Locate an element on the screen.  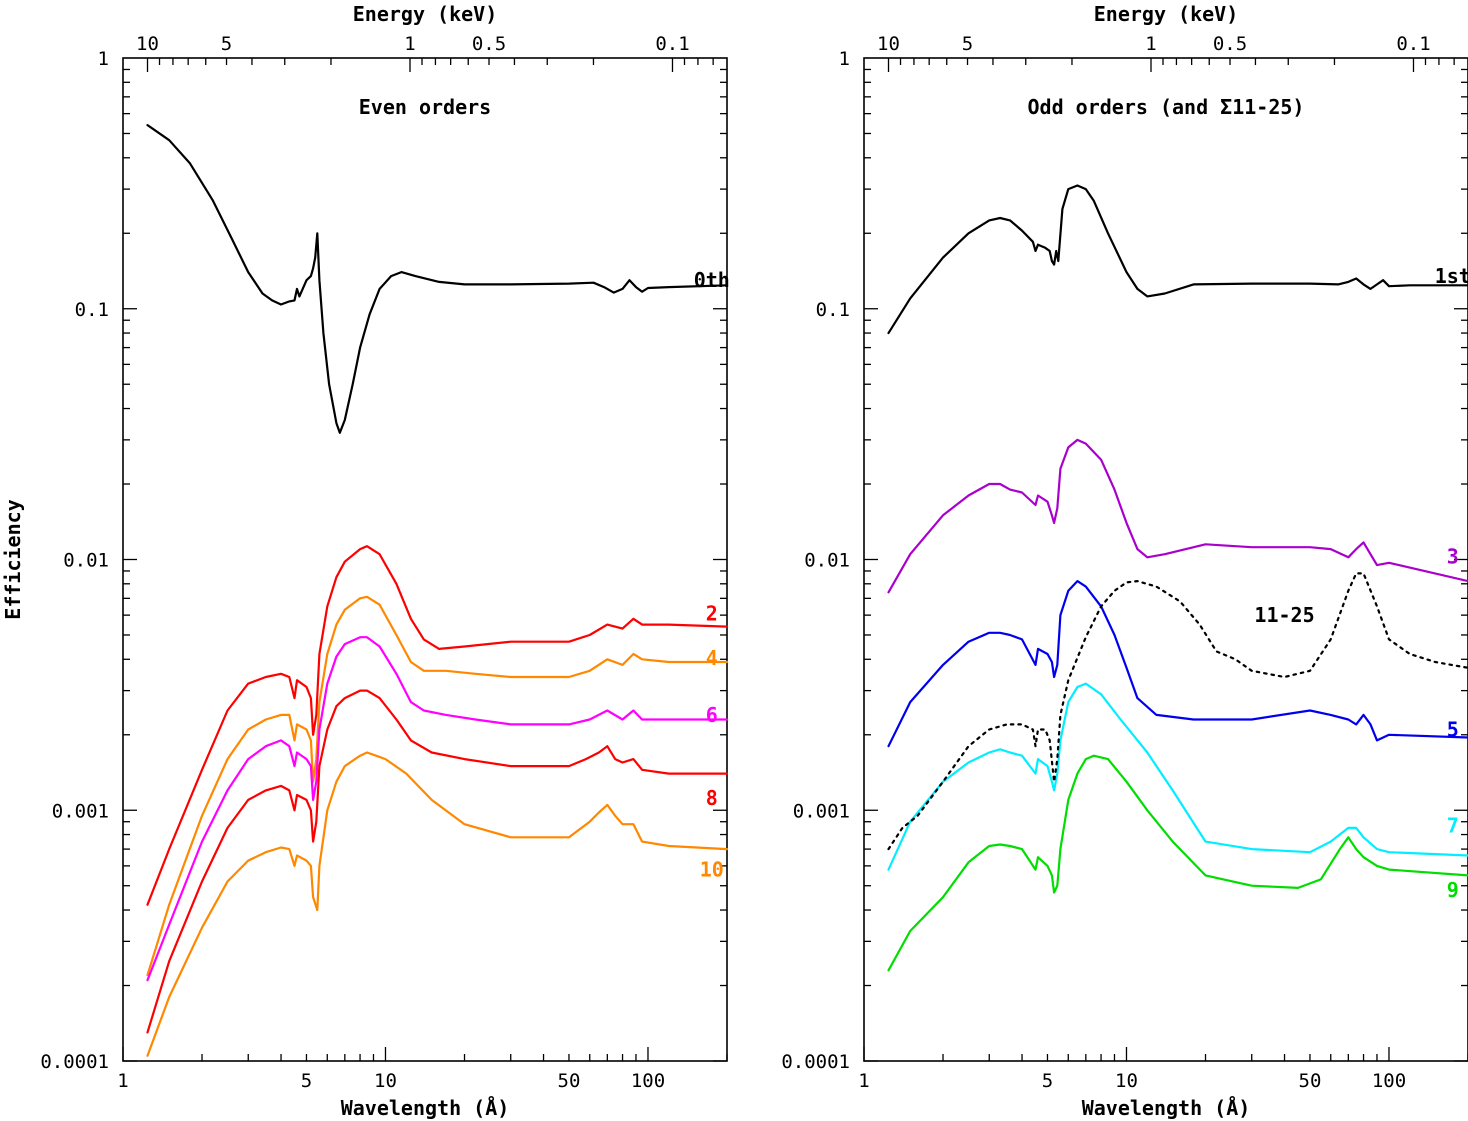
series-label-0th: 0th is located at coordinates (712, 280).